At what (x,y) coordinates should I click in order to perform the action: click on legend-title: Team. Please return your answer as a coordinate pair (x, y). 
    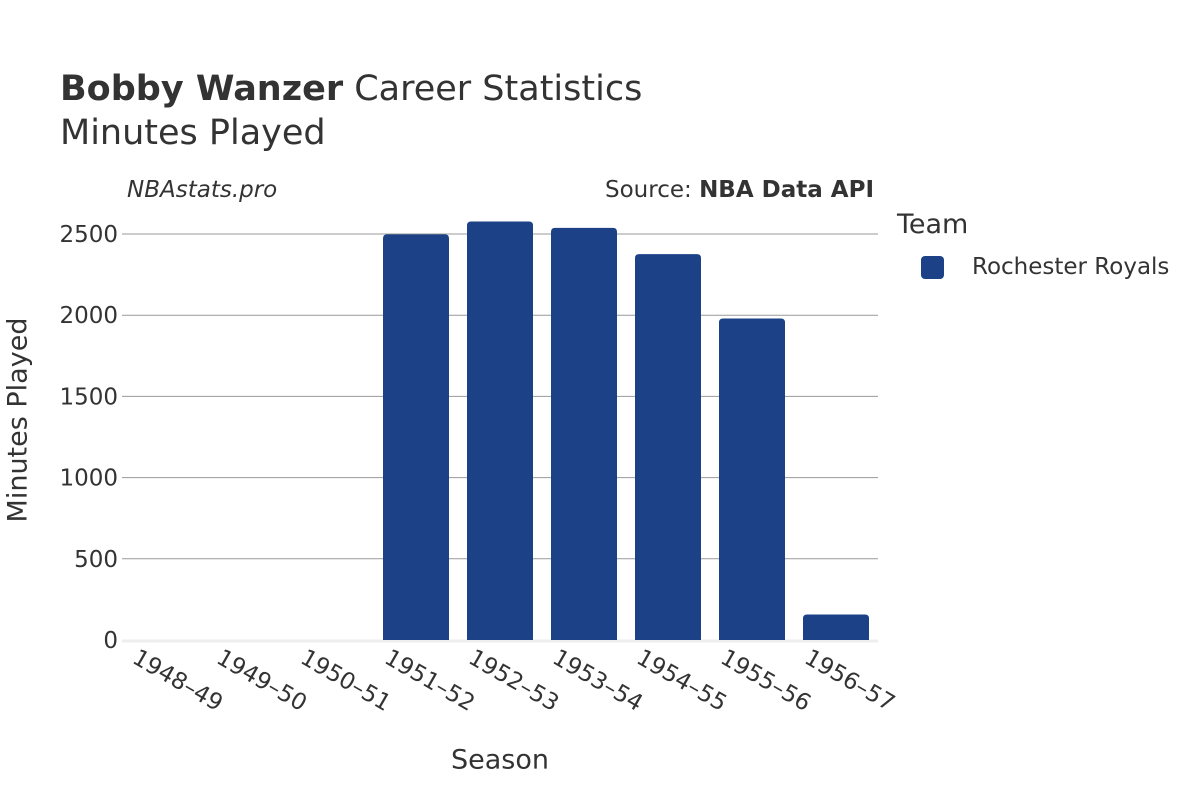
    Looking at the image, I should click on (933, 224).